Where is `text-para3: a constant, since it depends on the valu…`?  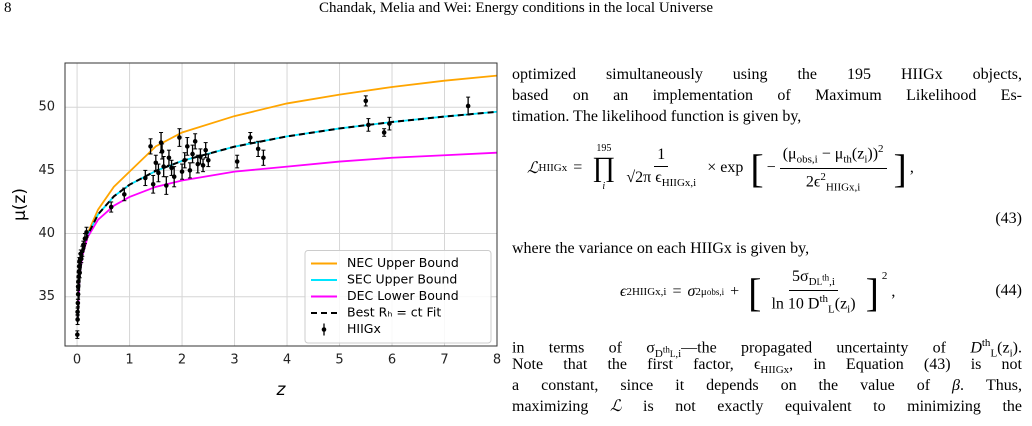
text-para3: a constant, since it depends on the valu… is located at coordinates (732, 385).